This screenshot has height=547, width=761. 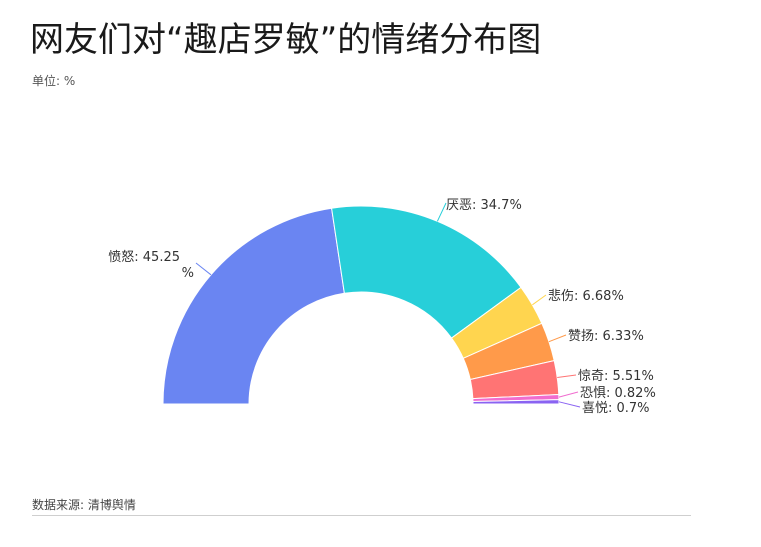 What do you see at coordinates (484, 205) in the screenshot?
I see `label-厌恶: 厌恶: 34.7%` at bounding box center [484, 205].